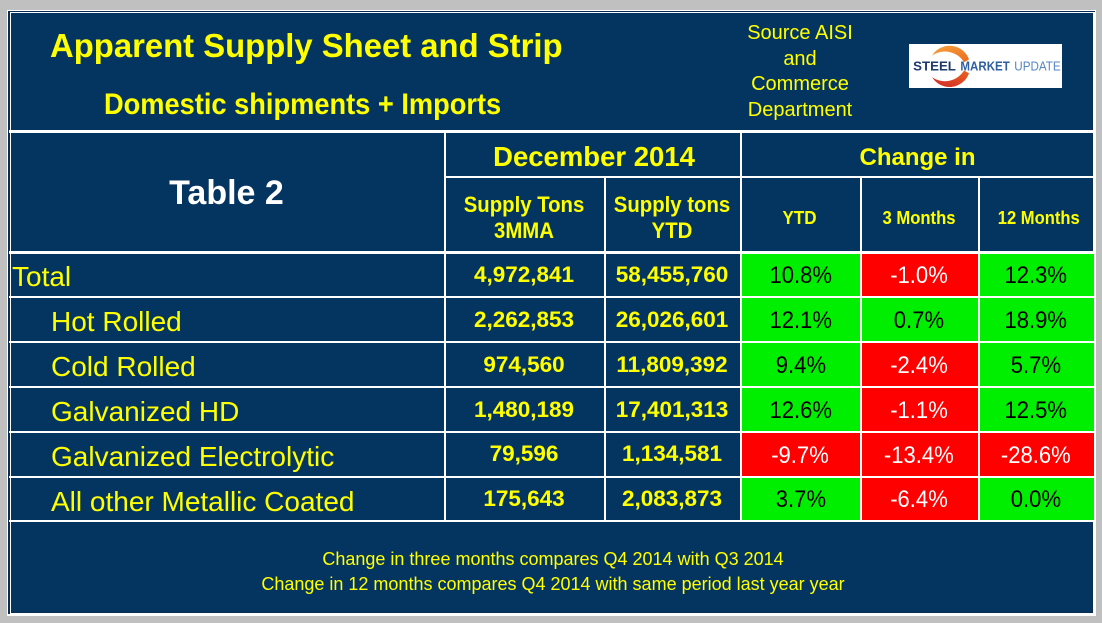  I want to click on svg-text: STEEL, so click(934, 66).